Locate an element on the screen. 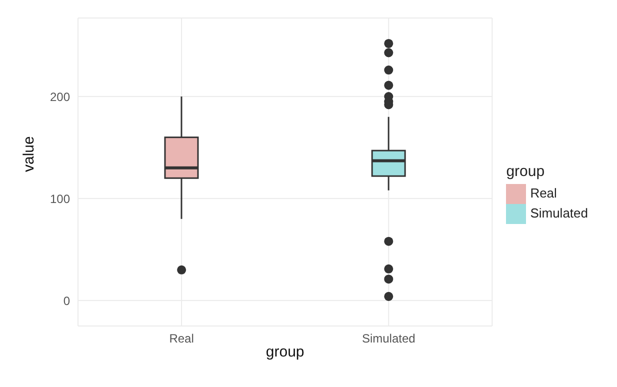  y-tick-label: 200 is located at coordinates (60, 97).